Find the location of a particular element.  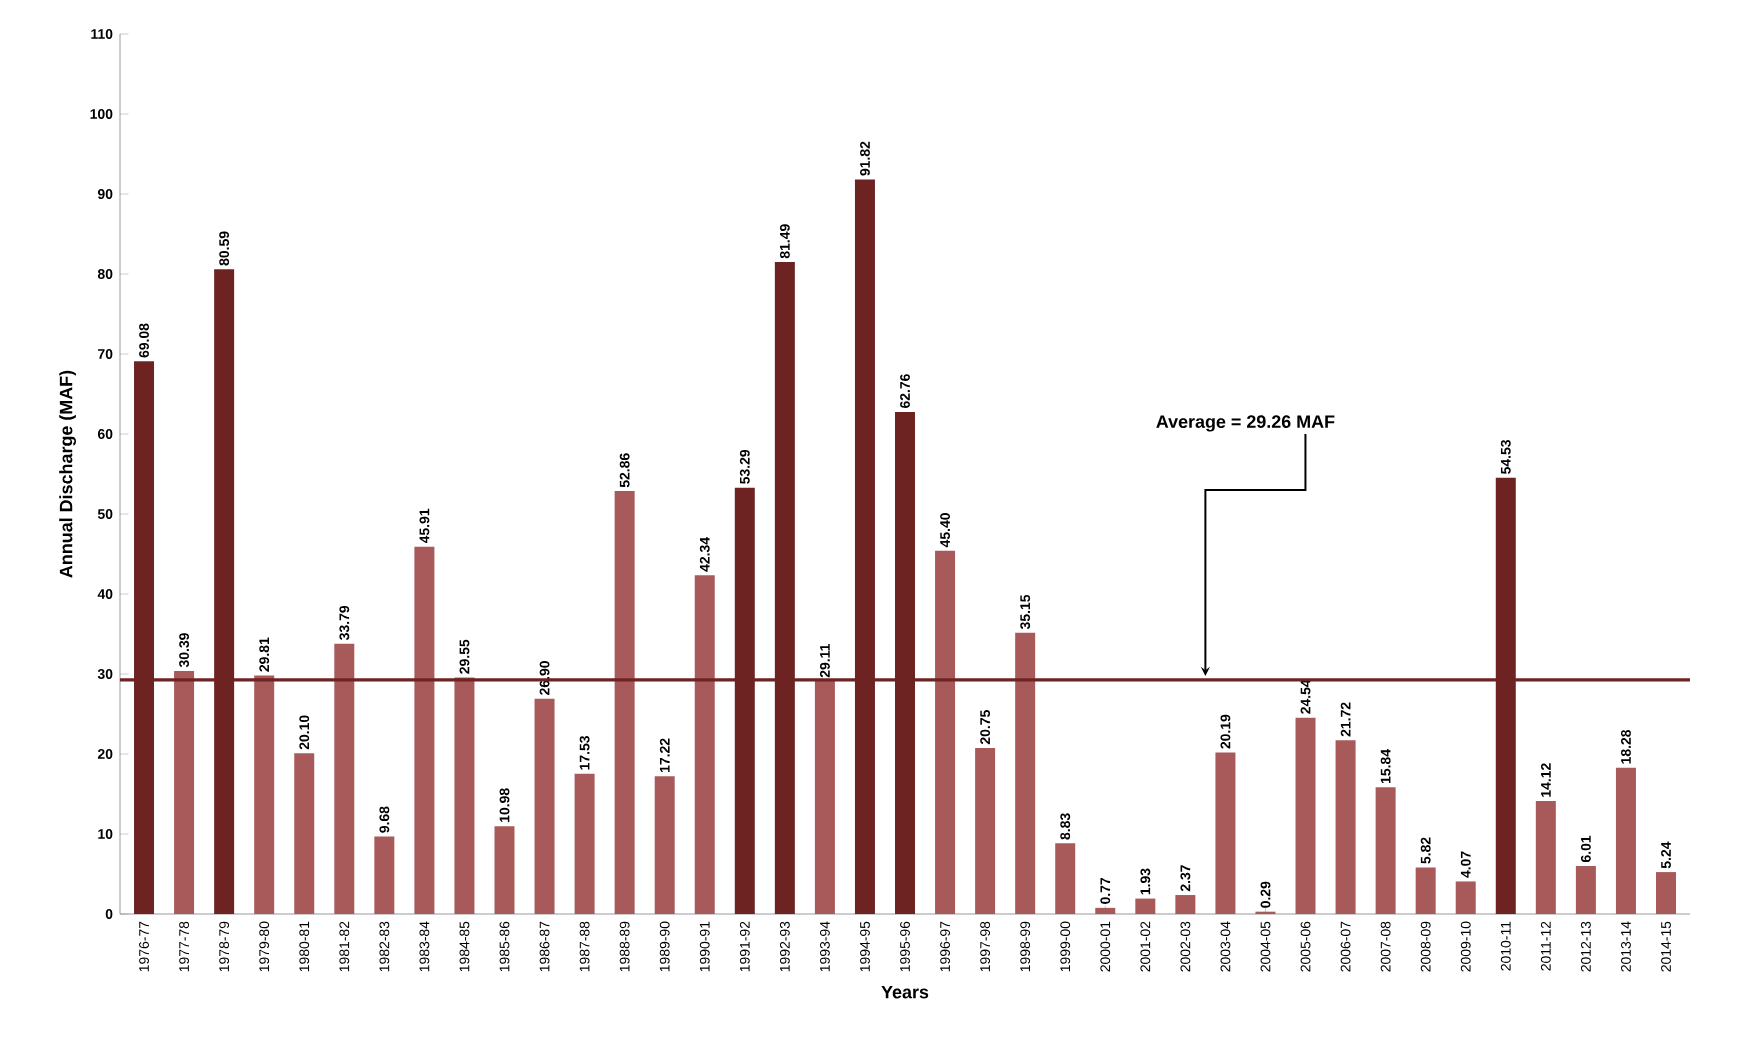

y-axis-title: Annual Discharge (MAF) is located at coordinates (68, 474).